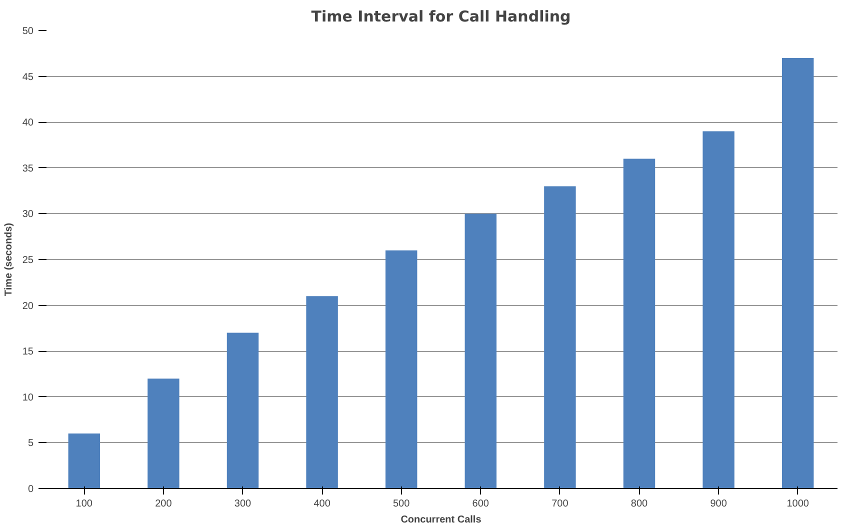 This screenshot has height=528, width=842. Describe the element at coordinates (28, 77) in the screenshot. I see `y-tick-label: 45` at that location.